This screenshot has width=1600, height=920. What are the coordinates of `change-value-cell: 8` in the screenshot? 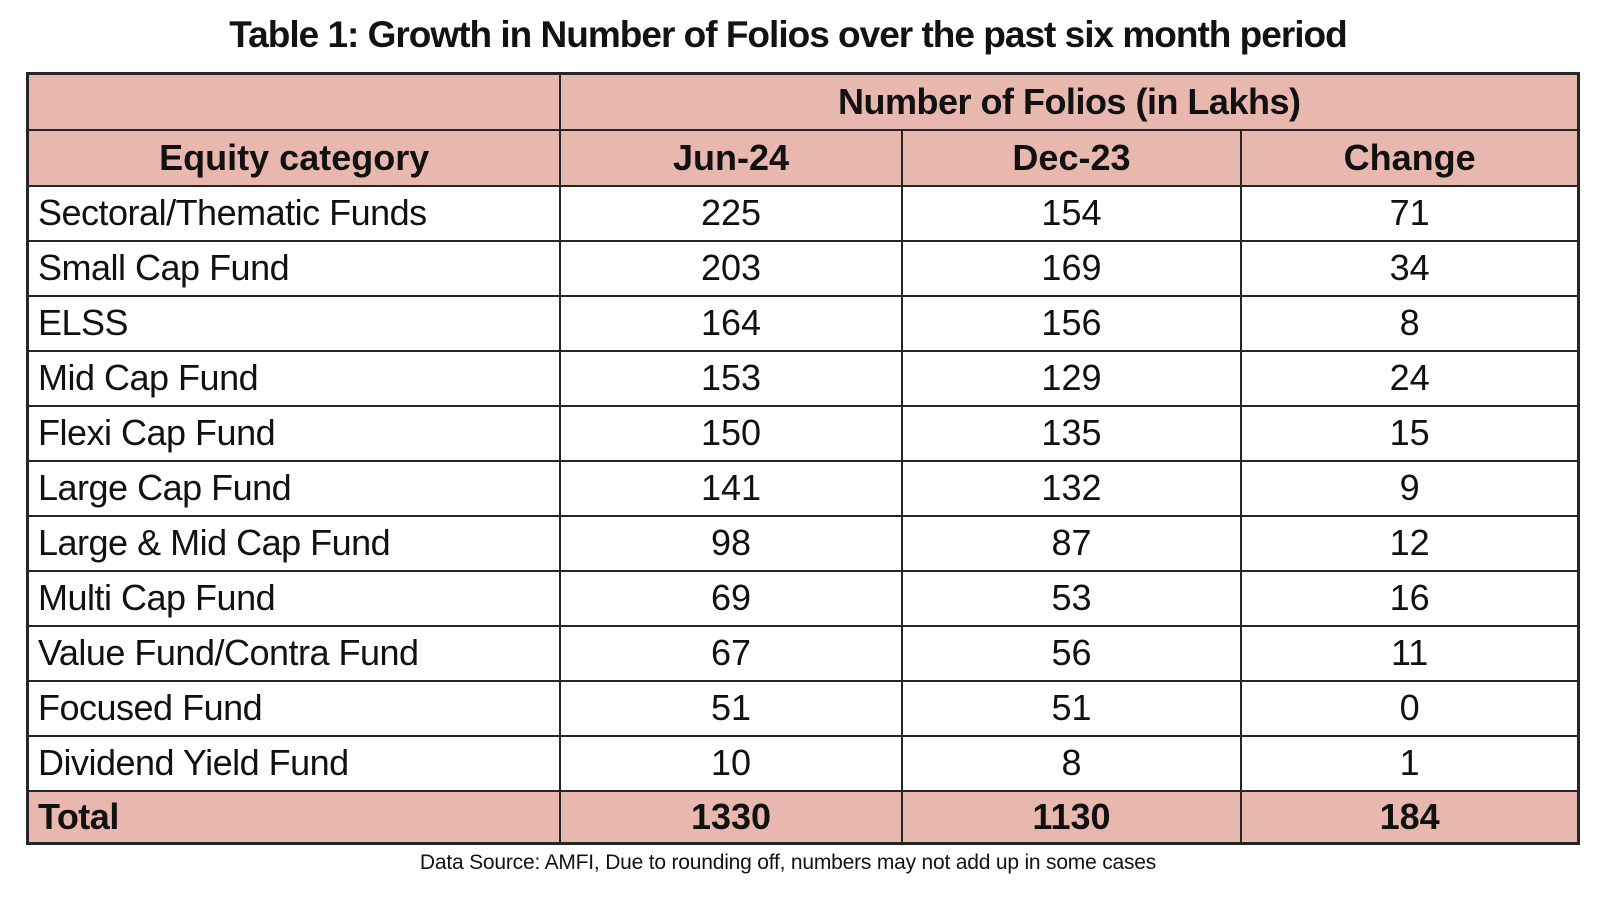 It's located at (1410, 323).